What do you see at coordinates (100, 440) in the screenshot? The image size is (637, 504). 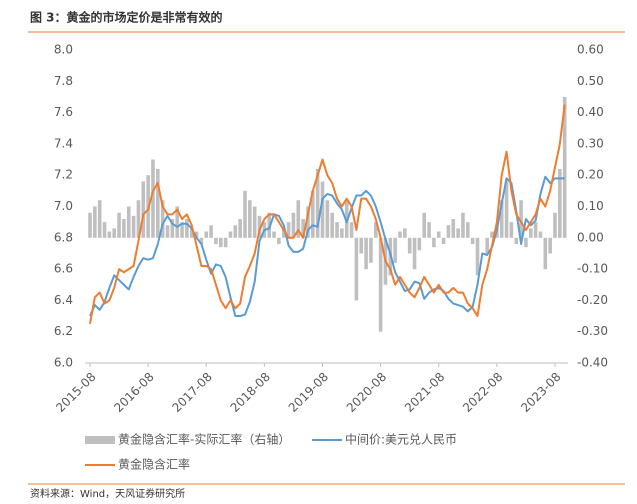 I see `legend-swatch` at bounding box center [100, 440].